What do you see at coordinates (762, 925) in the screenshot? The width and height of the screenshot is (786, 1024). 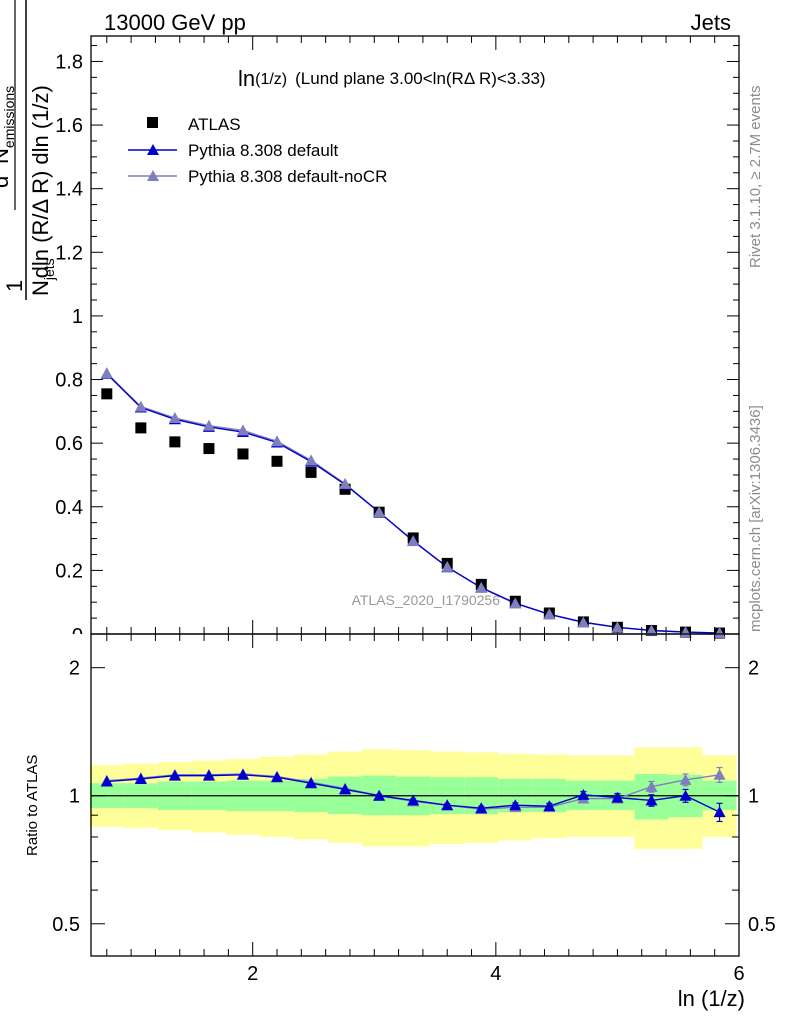 I see `lower-ytick-label-right: 0.5` at bounding box center [762, 925].